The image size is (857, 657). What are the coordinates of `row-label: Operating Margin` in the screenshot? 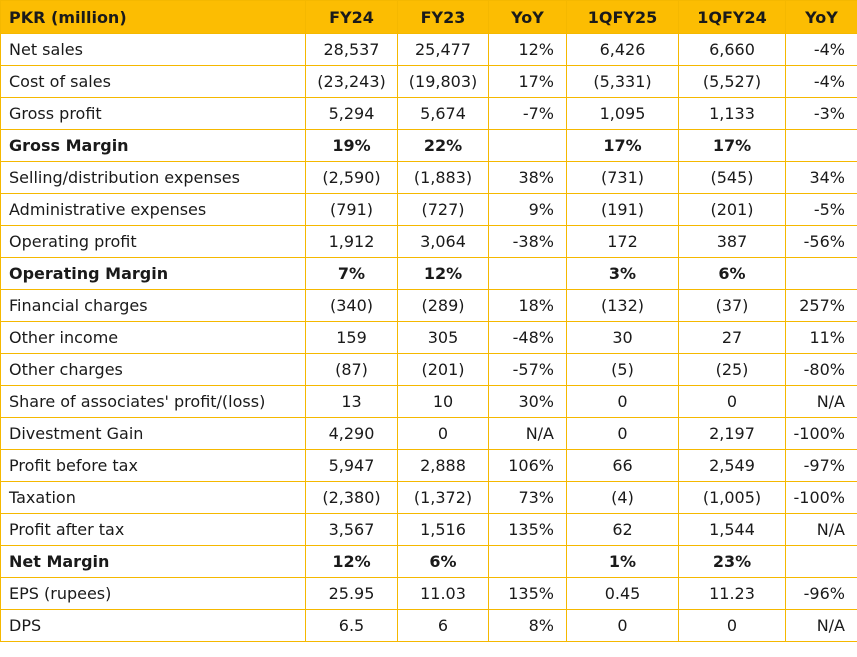 It's located at (153, 273).